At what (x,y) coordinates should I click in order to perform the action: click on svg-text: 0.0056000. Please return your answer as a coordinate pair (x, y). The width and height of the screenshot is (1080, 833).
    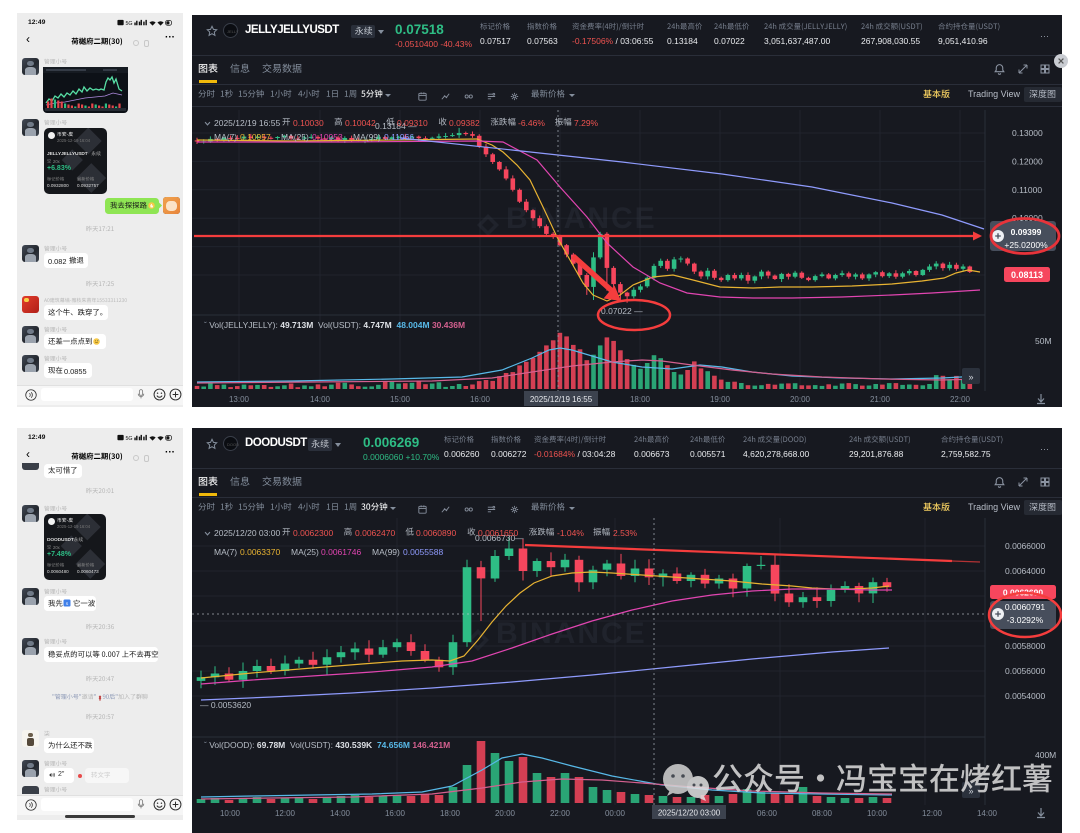
    Looking at the image, I should click on (1025, 671).